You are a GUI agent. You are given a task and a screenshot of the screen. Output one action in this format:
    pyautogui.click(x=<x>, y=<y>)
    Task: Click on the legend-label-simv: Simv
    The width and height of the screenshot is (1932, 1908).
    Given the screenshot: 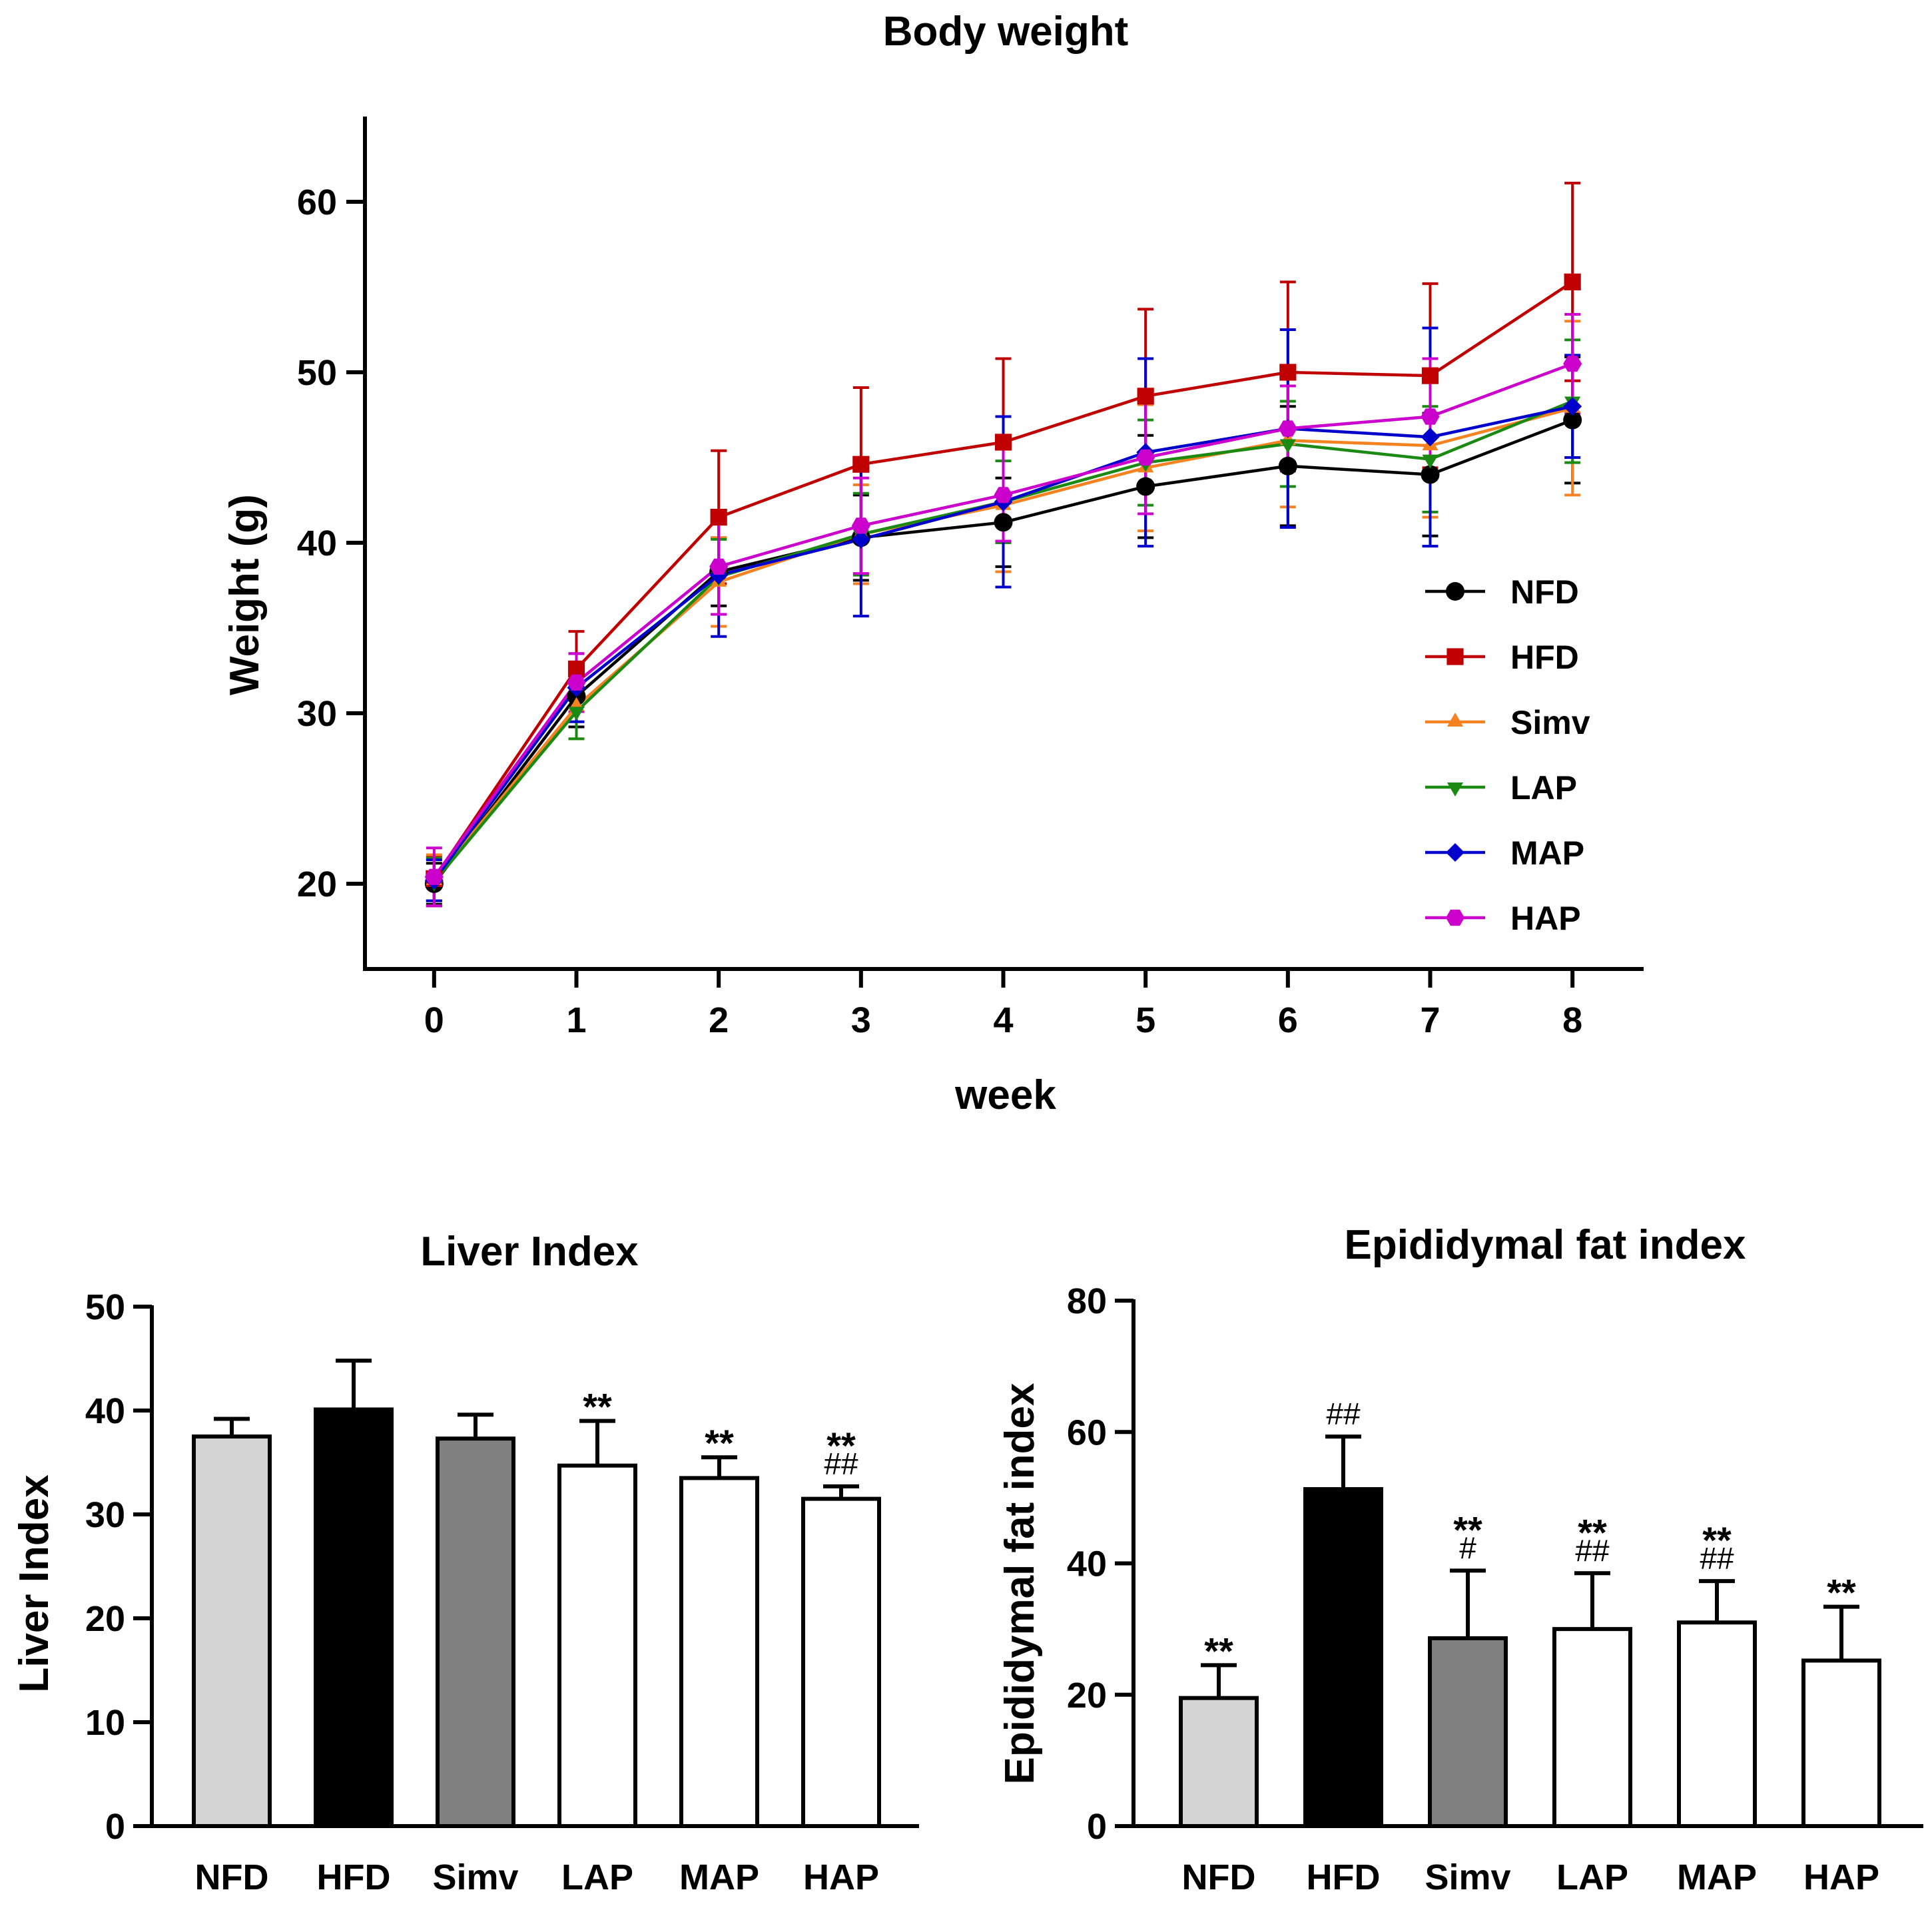 What is the action you would take?
    pyautogui.click(x=1550, y=722)
    